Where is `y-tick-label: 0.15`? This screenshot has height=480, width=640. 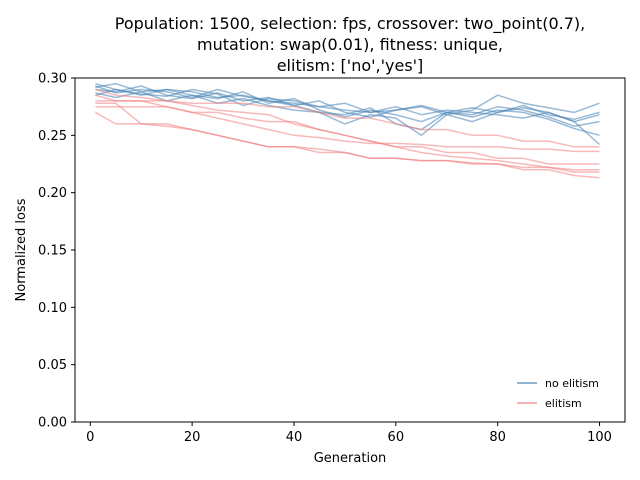 y-tick-label: 0.15 is located at coordinates (52, 251).